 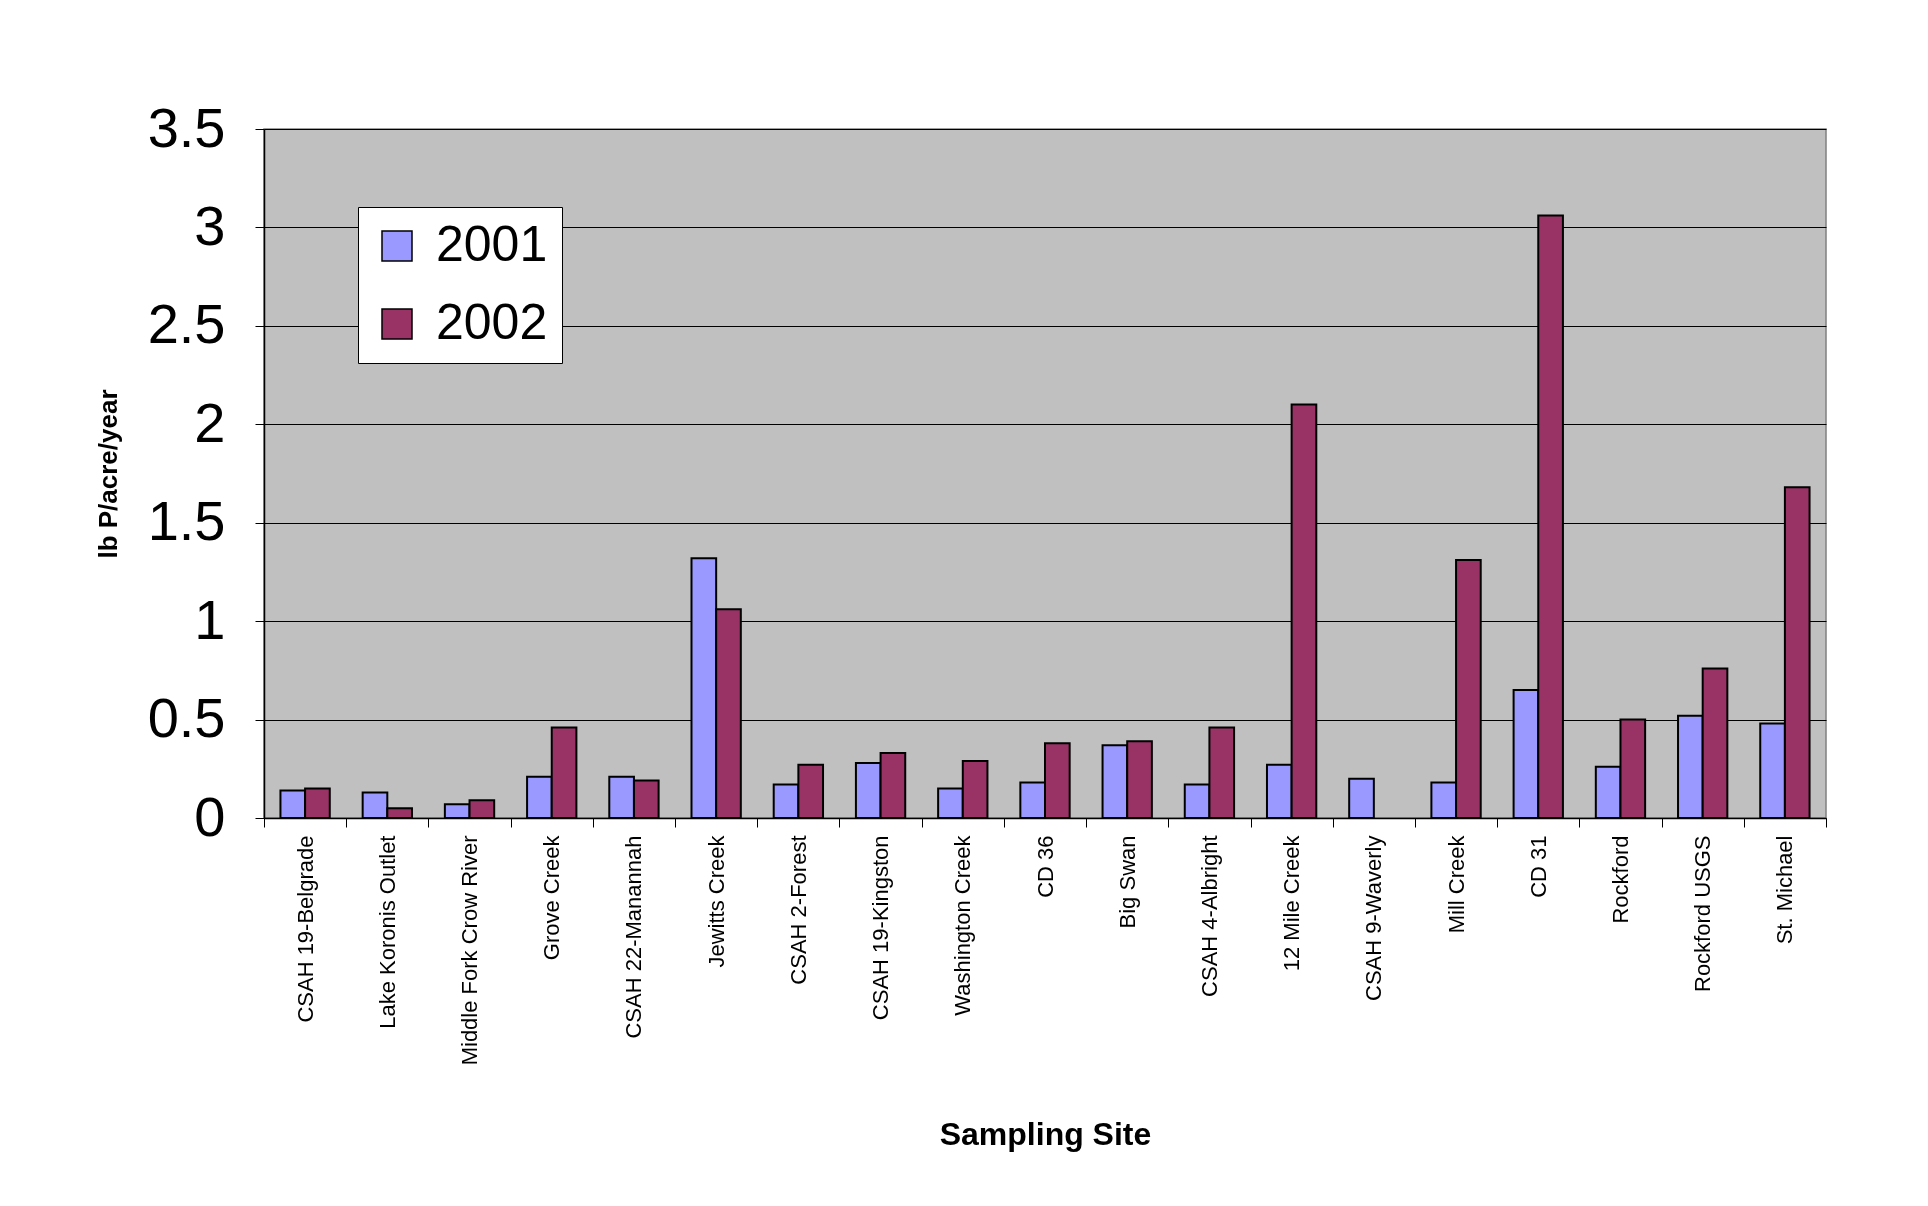 I want to click on x-tick-label: Washington Creek, so click(x=963, y=925).